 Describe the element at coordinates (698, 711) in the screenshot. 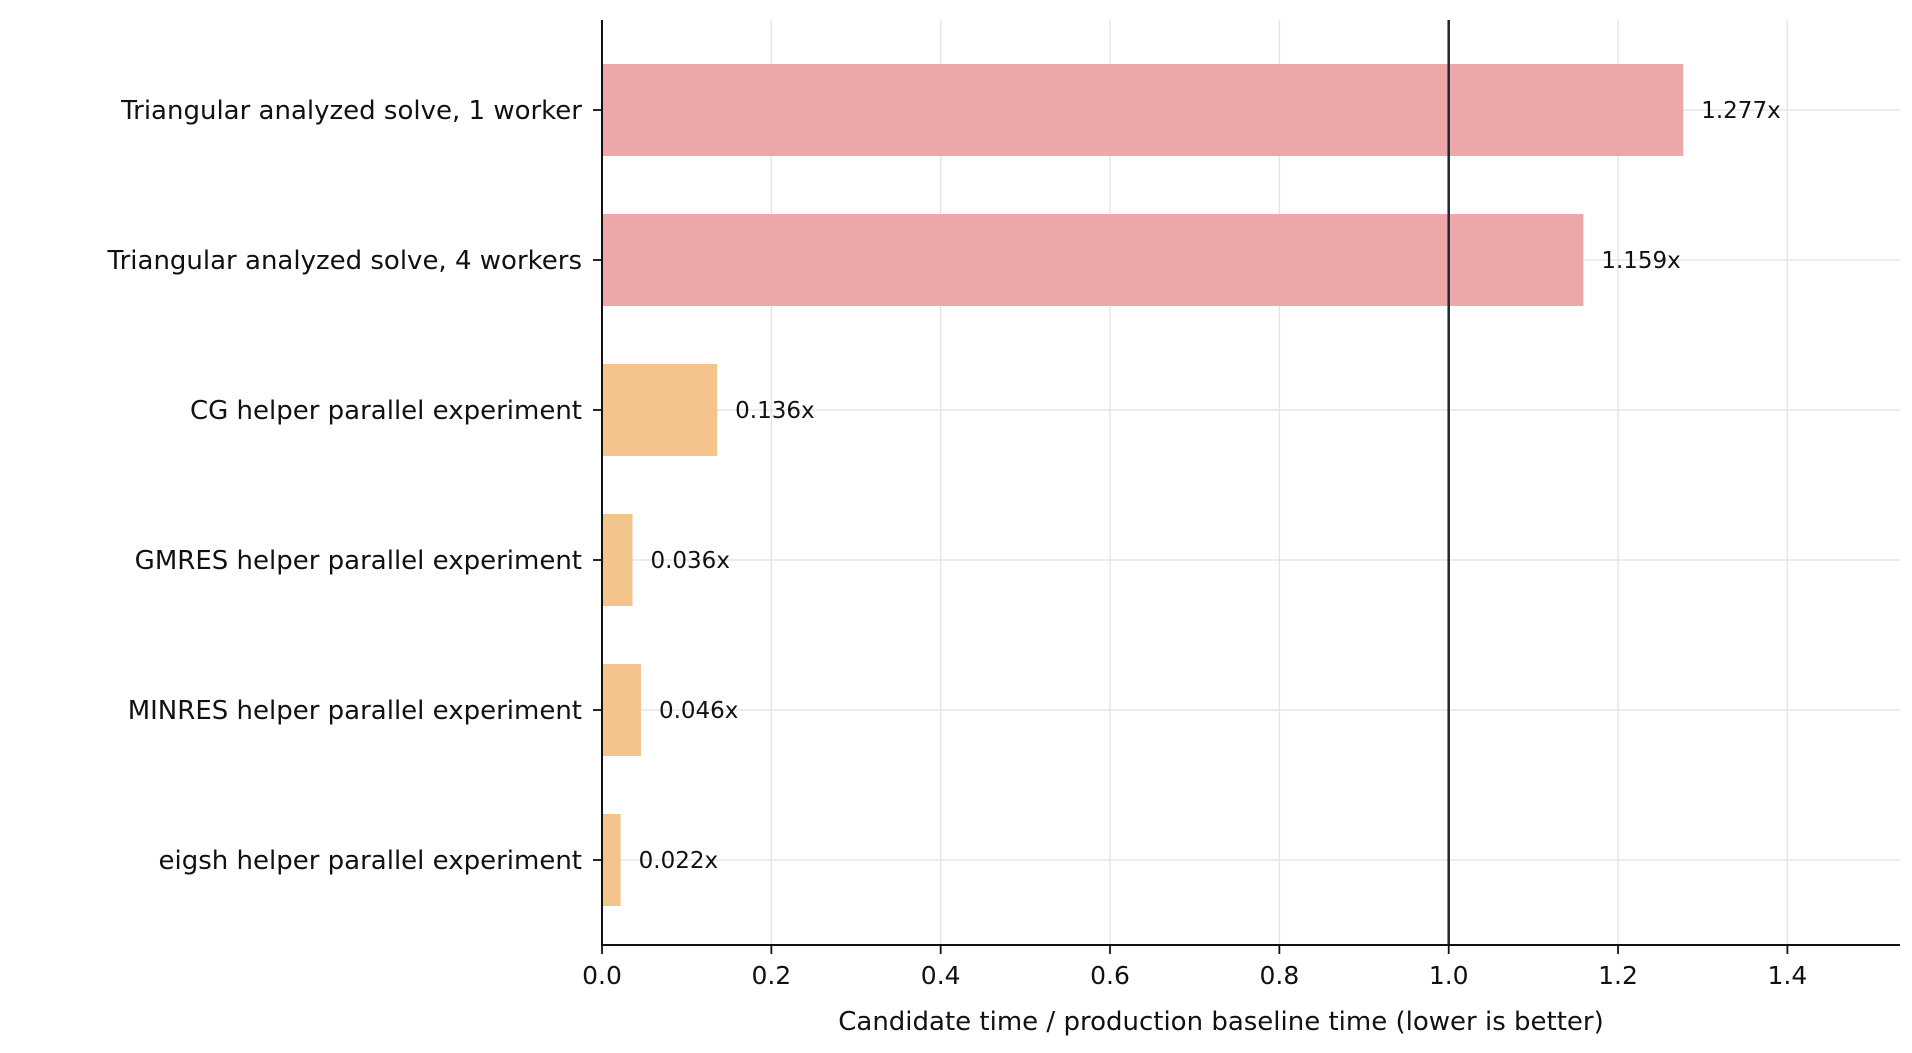

I see `data-label-4: 0.046x` at that location.